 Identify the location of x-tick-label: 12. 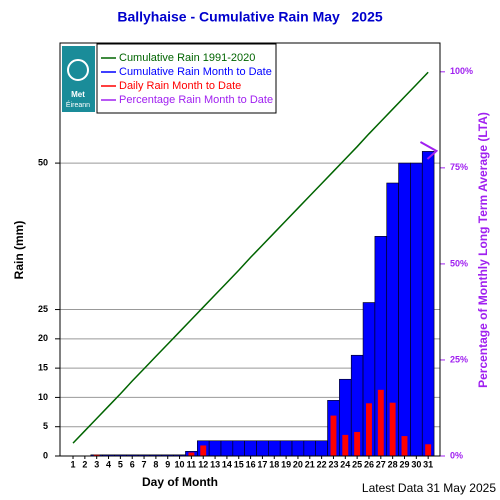
(203, 464).